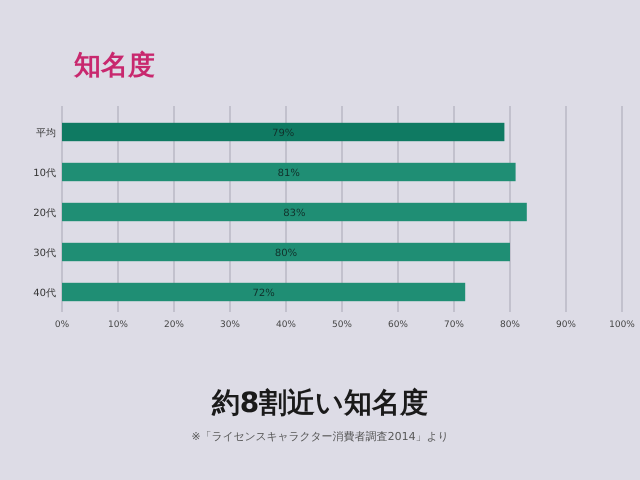 The image size is (640, 480). I want to click on x-tick-label: 0%, so click(62, 325).